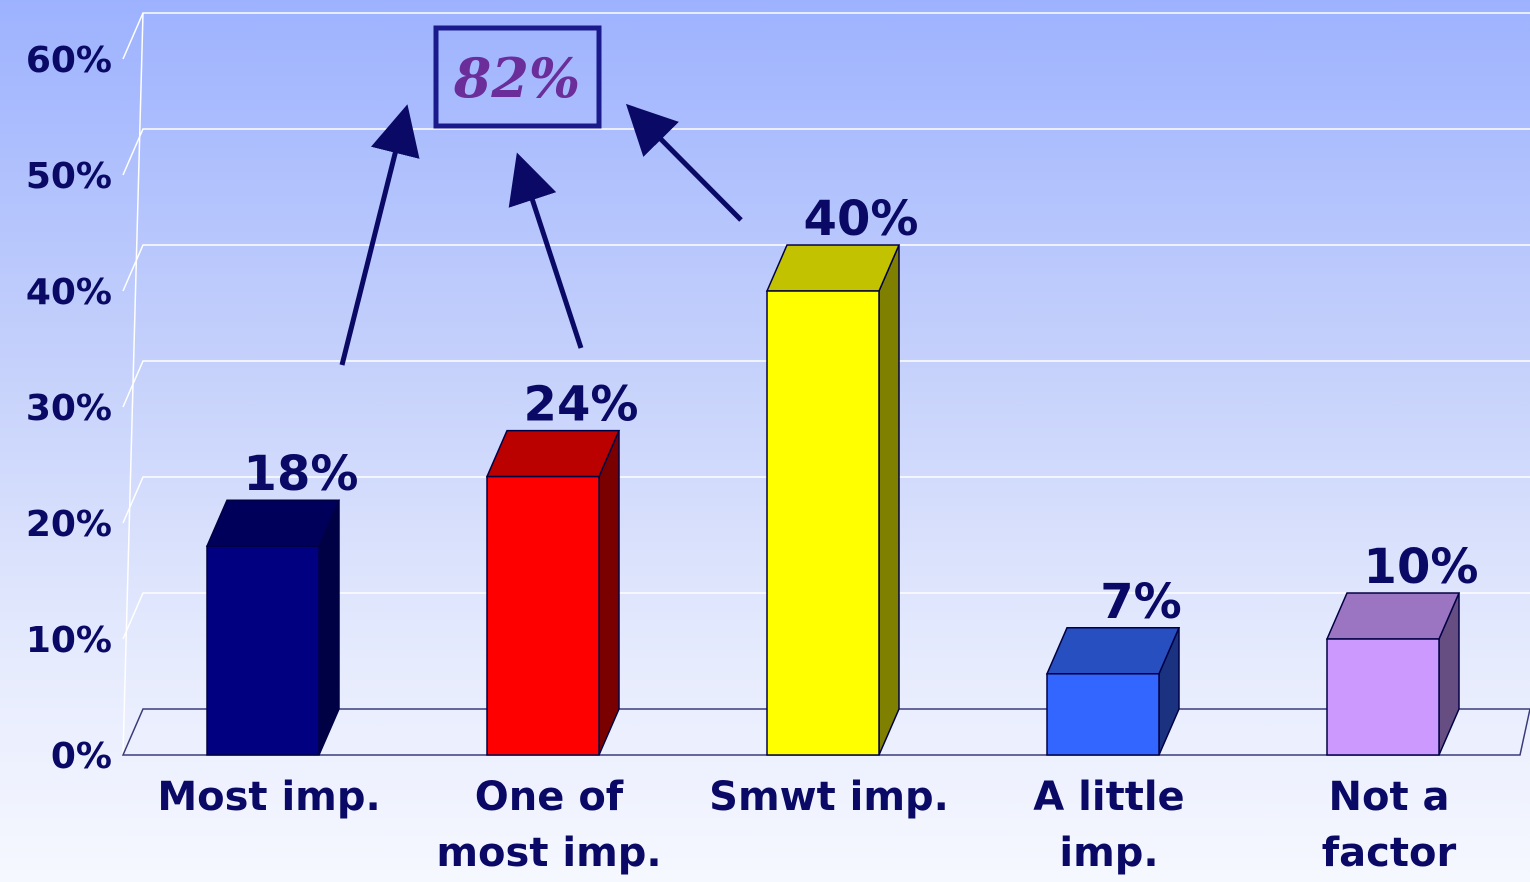 The image size is (1530, 882). Describe the element at coordinates (1421, 567) in the screenshot. I see `data-label: 10%` at that location.